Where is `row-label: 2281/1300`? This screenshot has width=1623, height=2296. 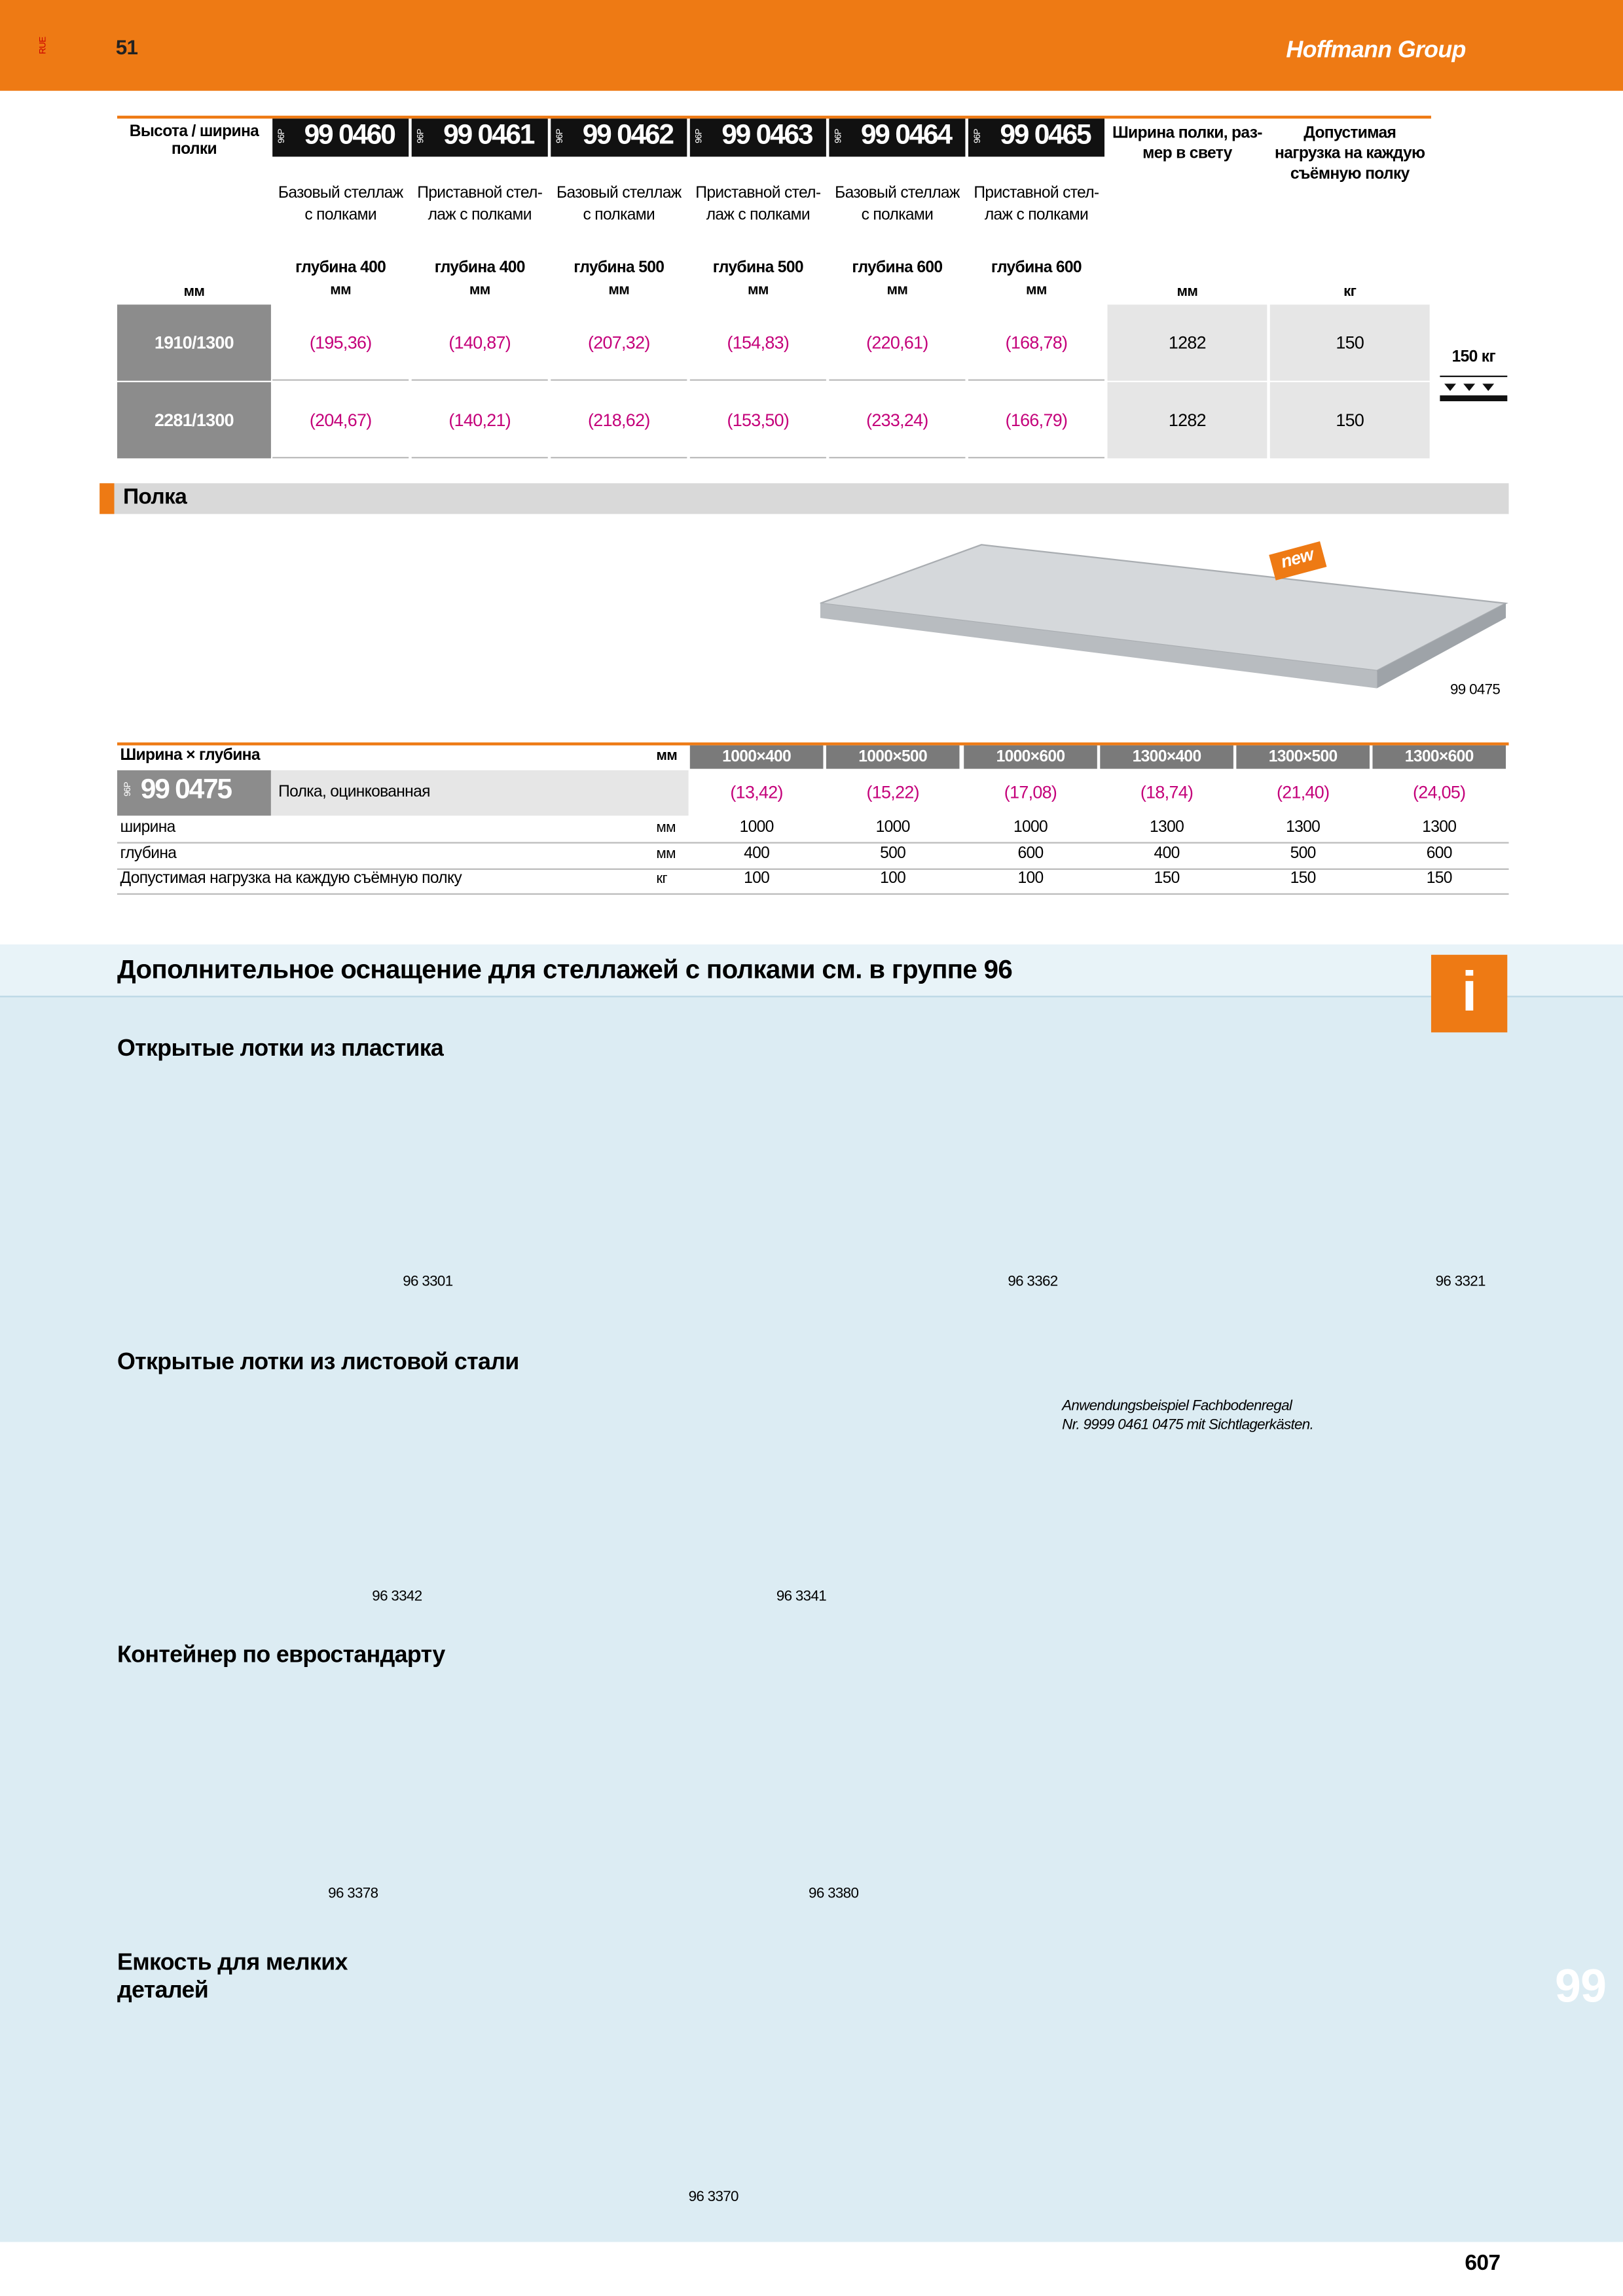 row-label: 2281/1300 is located at coordinates (194, 420).